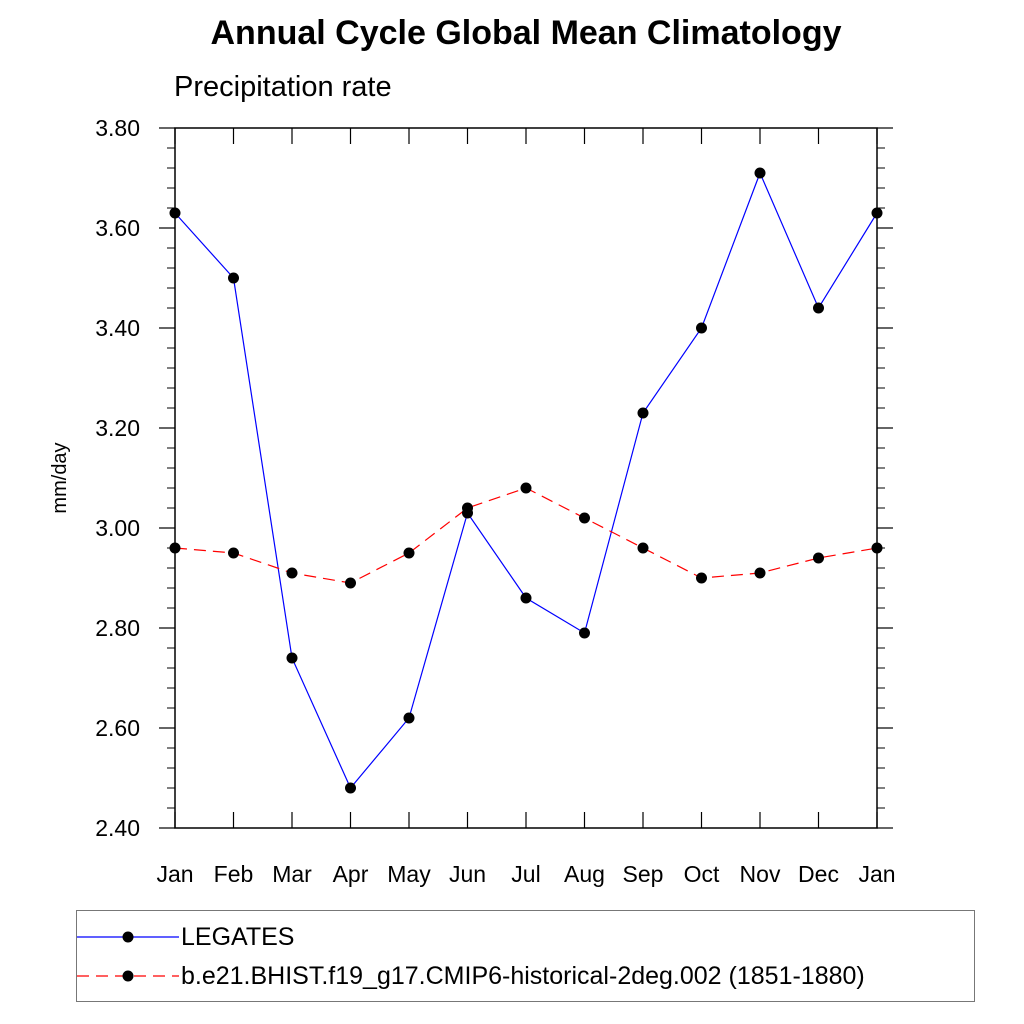  What do you see at coordinates (643, 874) in the screenshot?
I see `x-tick-label: Sep` at bounding box center [643, 874].